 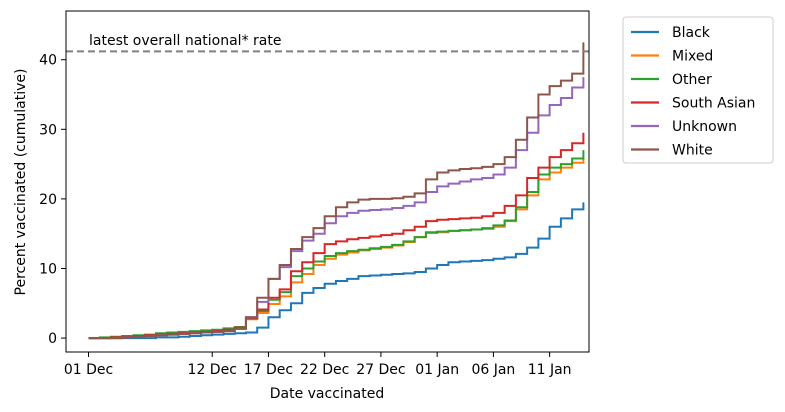 What do you see at coordinates (692, 80) in the screenshot?
I see `legend-label: Other` at bounding box center [692, 80].